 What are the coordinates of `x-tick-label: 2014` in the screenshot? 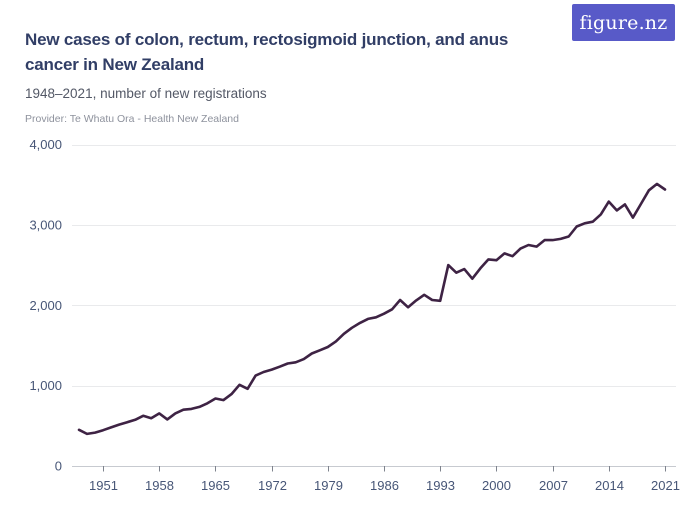 It's located at (609, 485).